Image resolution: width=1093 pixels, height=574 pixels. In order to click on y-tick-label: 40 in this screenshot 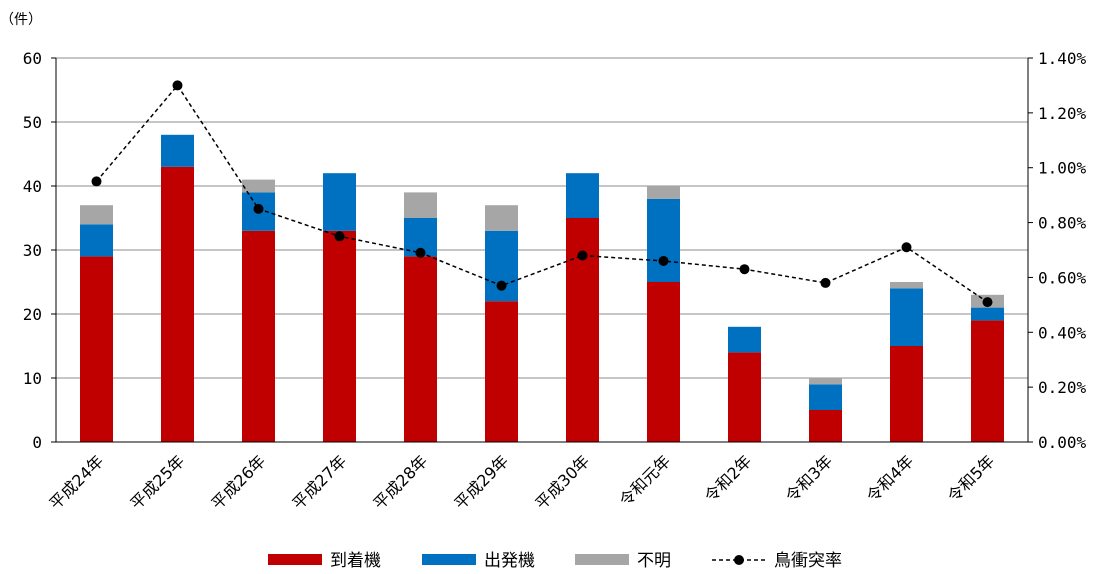, I will do `click(32, 186)`.